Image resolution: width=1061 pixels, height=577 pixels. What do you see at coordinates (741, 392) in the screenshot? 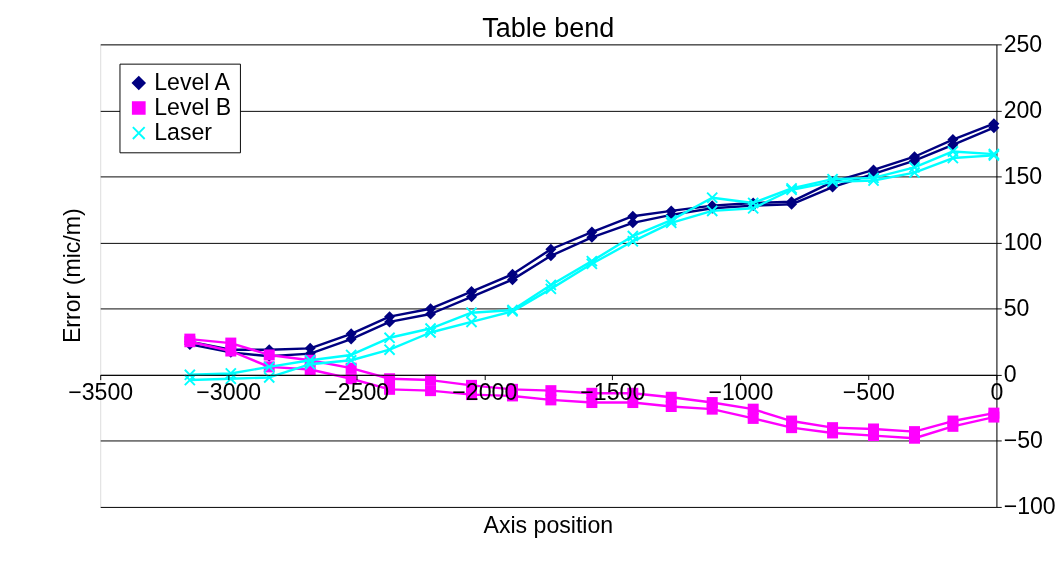
I see `x-tick-label: −1000` at bounding box center [741, 392].